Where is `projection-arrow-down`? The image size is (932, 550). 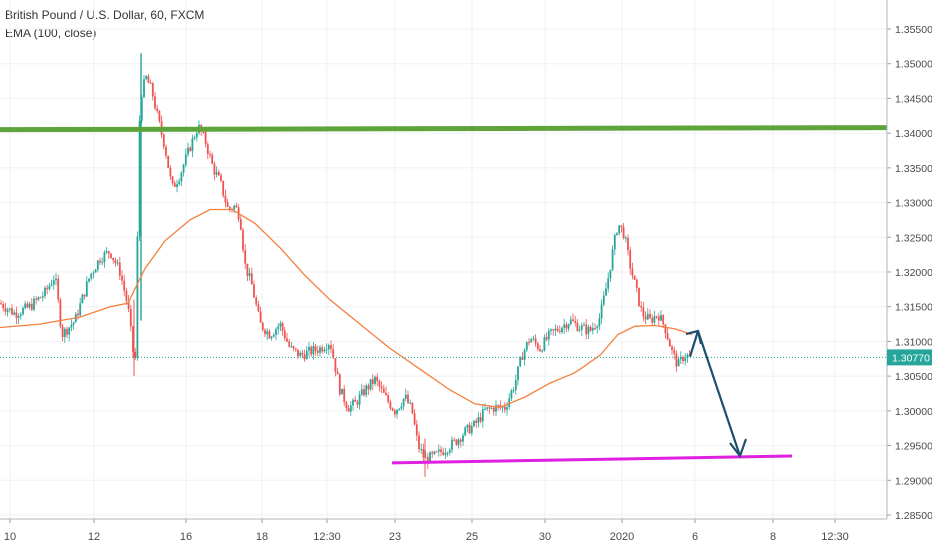 projection-arrow-down is located at coordinates (719, 393).